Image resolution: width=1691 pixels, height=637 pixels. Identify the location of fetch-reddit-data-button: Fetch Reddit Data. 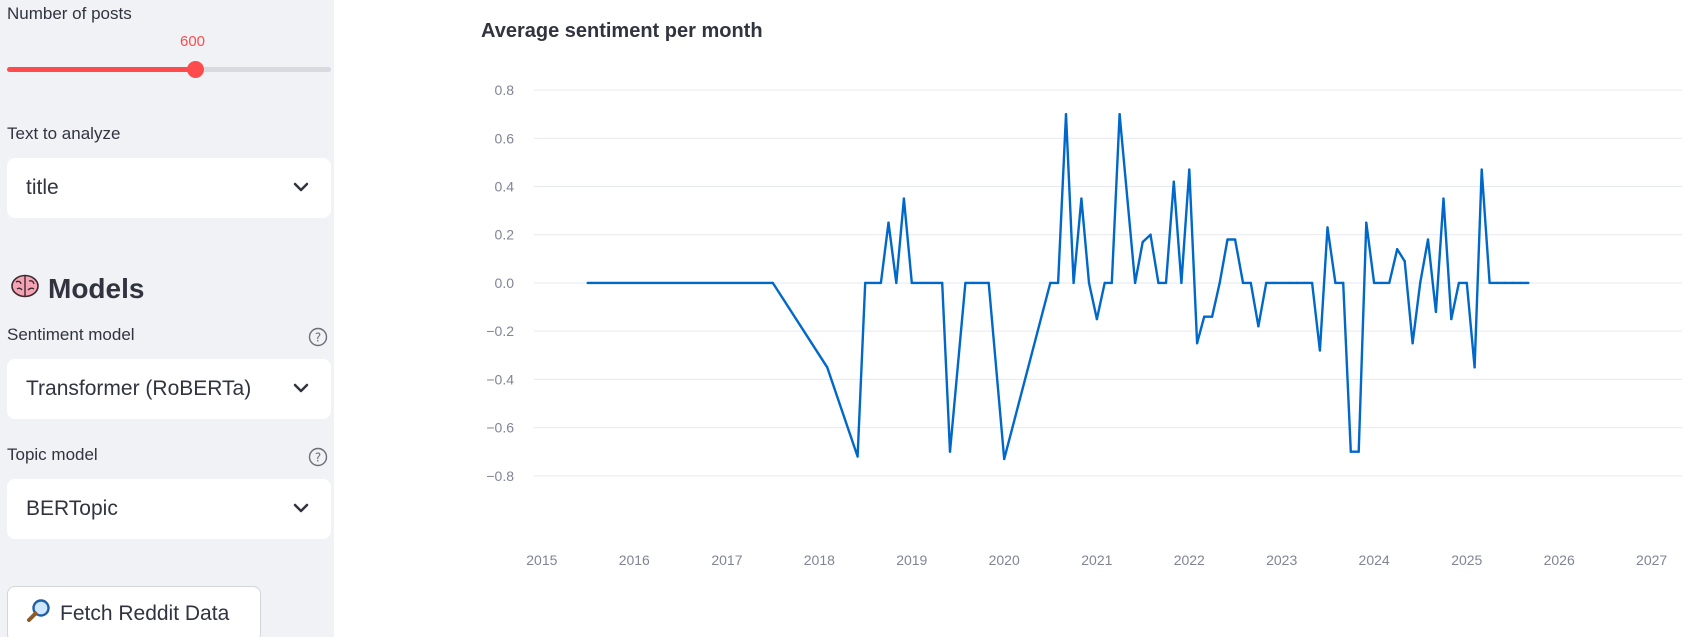
(134, 611).